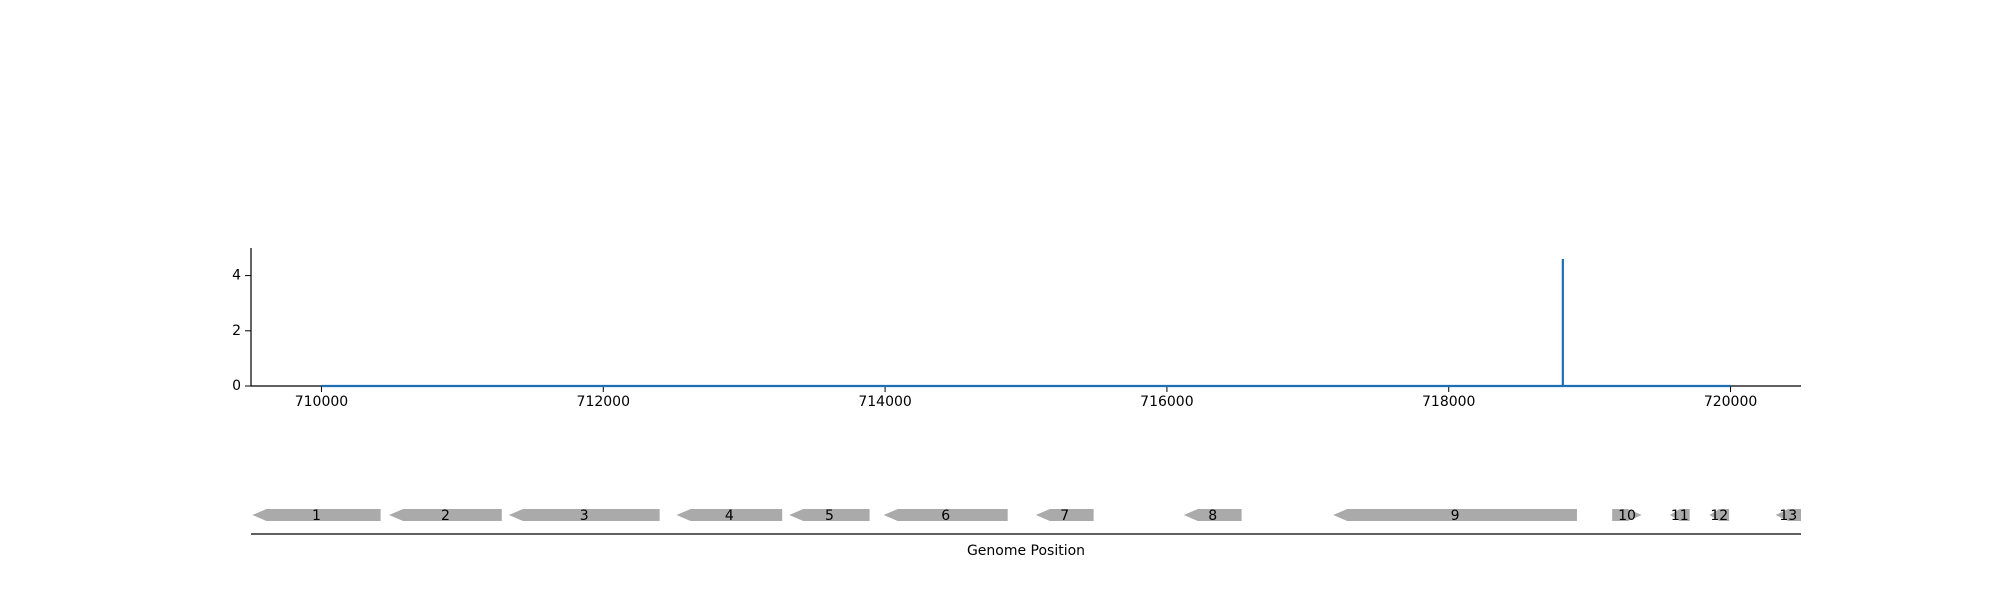 This screenshot has width=2000, height=600. I want to click on x-ticks: 710000 712000 714000 716000 718000 720000, so click(1026, 398).